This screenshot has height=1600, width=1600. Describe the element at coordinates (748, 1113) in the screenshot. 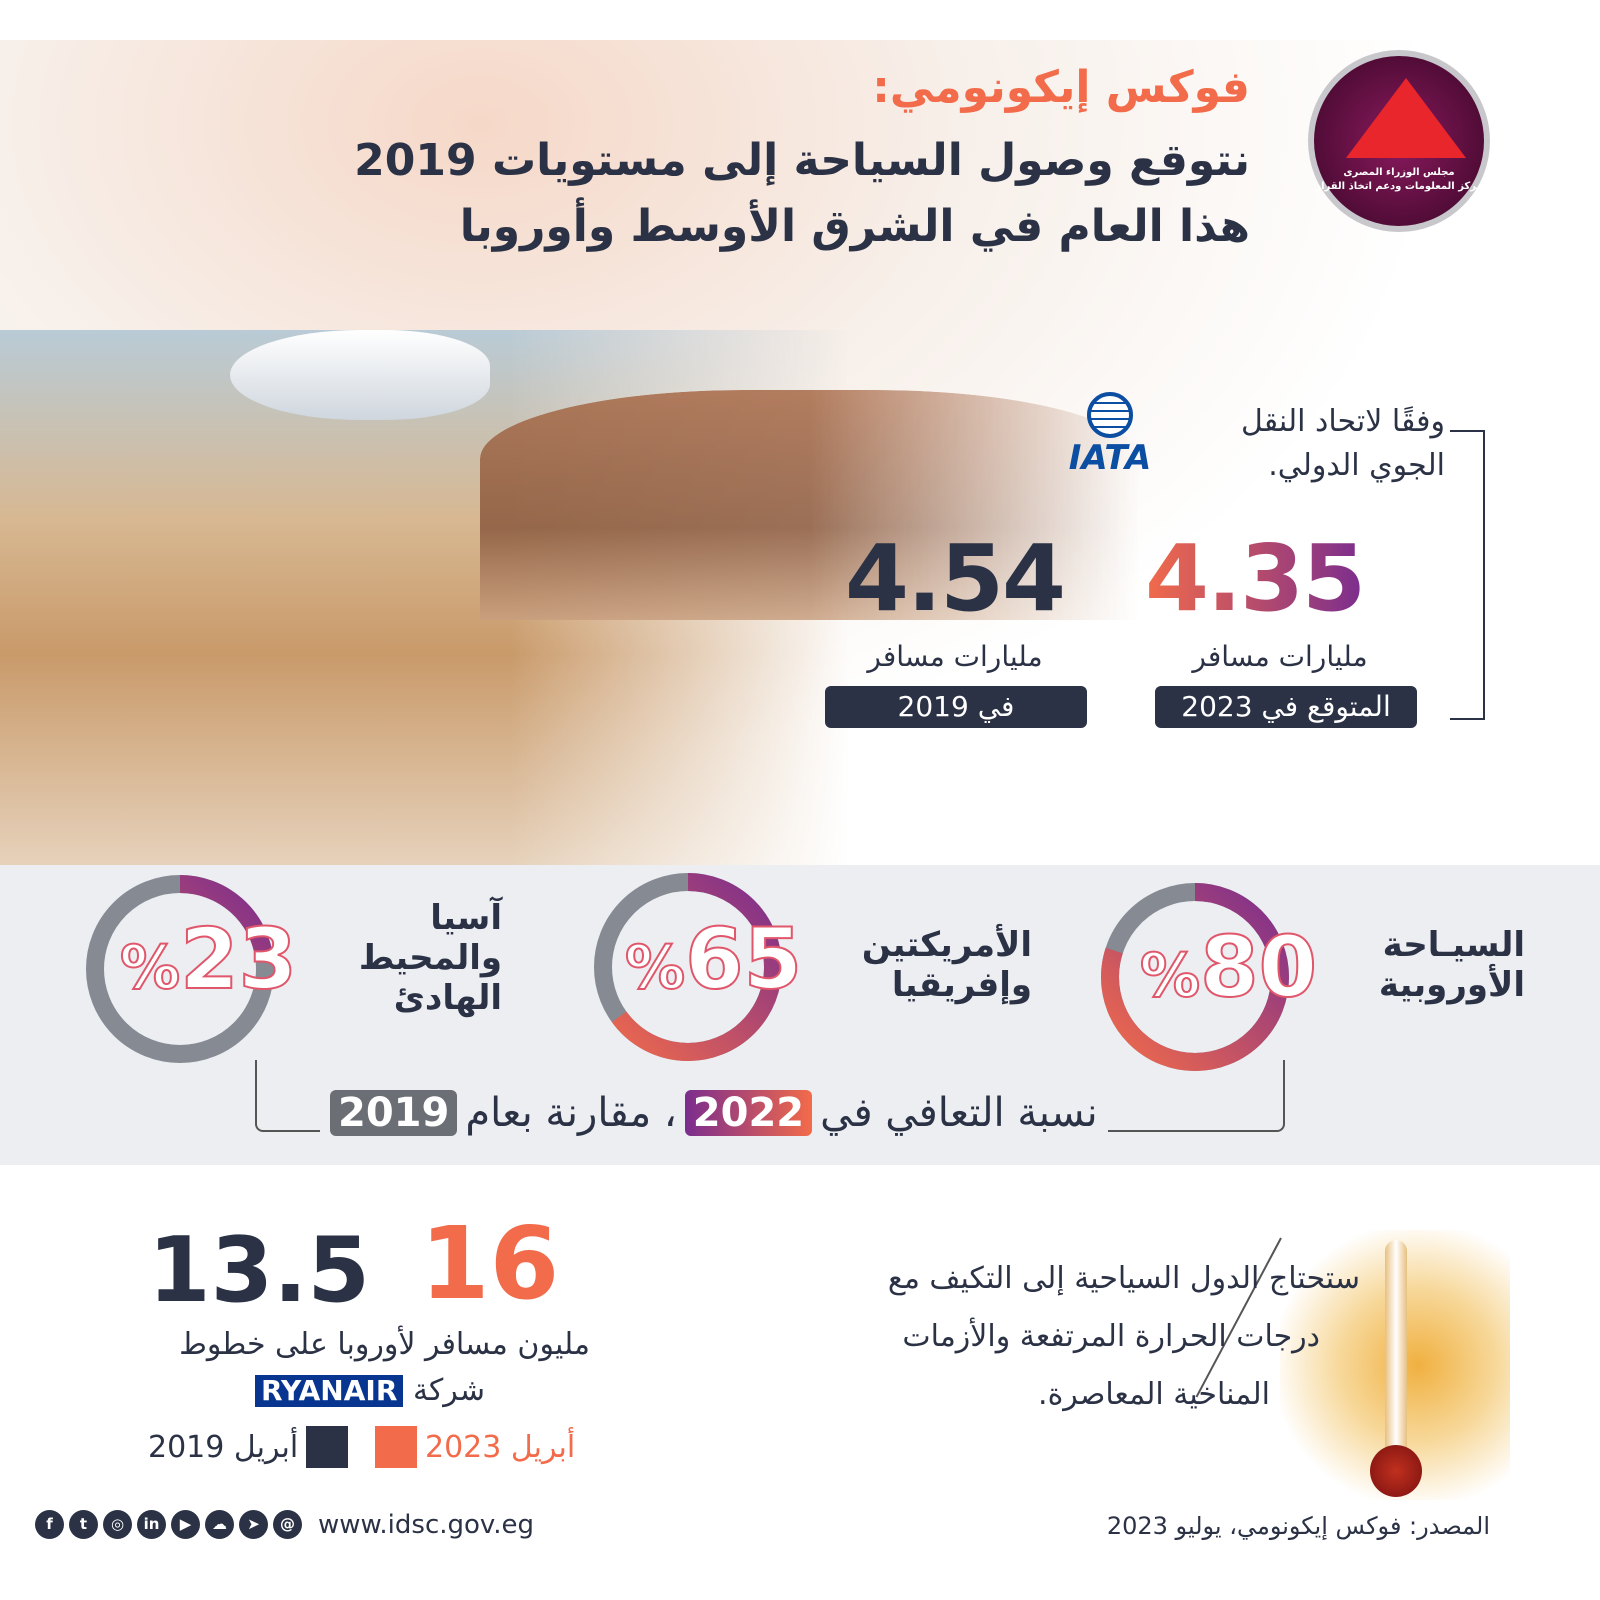

I see `year-badge-2022: 2022` at that location.